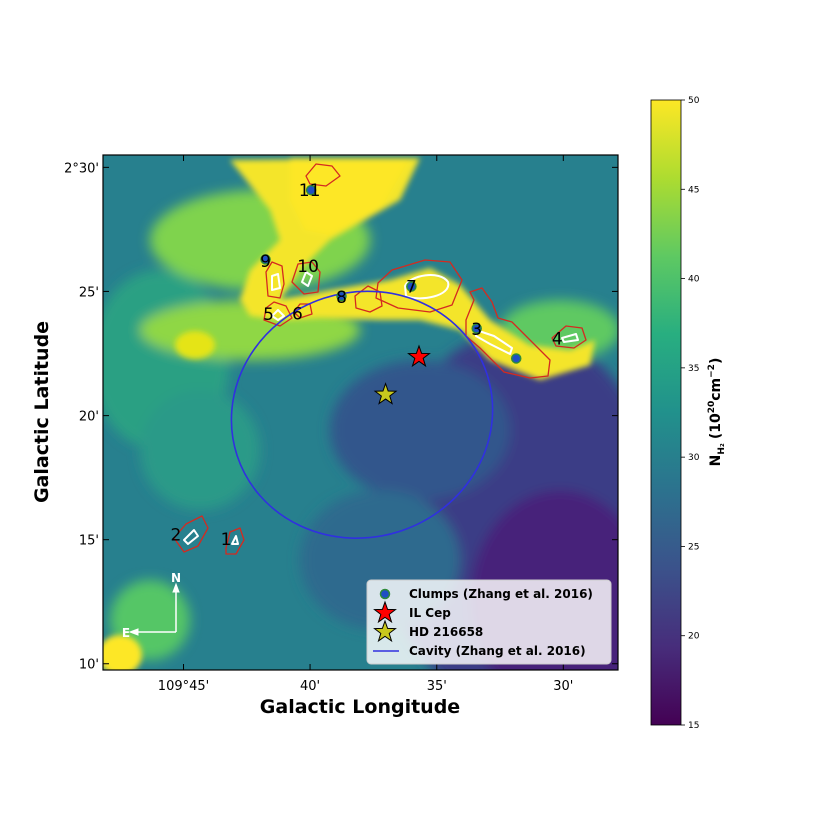  Describe the element at coordinates (430, 613) in the screenshot. I see `legend-il-cep-label: IL Cep` at that location.